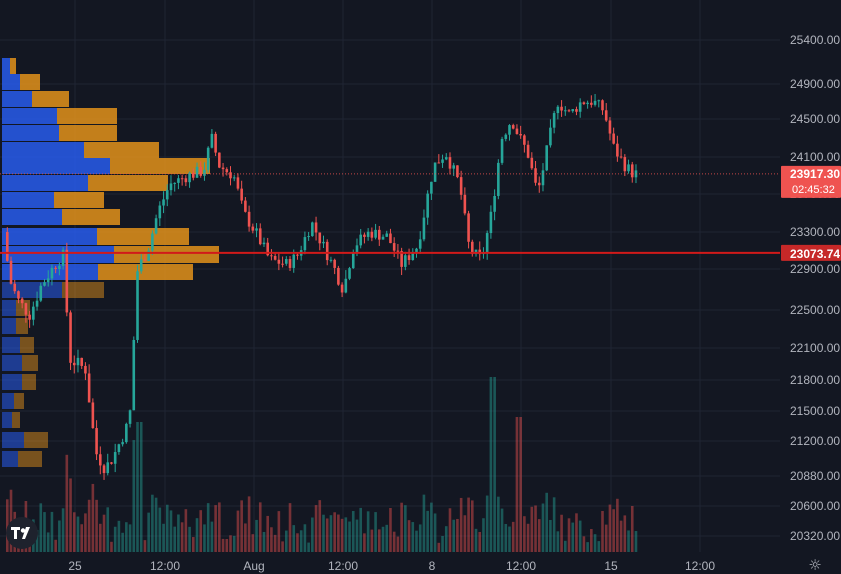 The image size is (841, 574). Describe the element at coordinates (390, 213) in the screenshot. I see `price-levels` at that location.